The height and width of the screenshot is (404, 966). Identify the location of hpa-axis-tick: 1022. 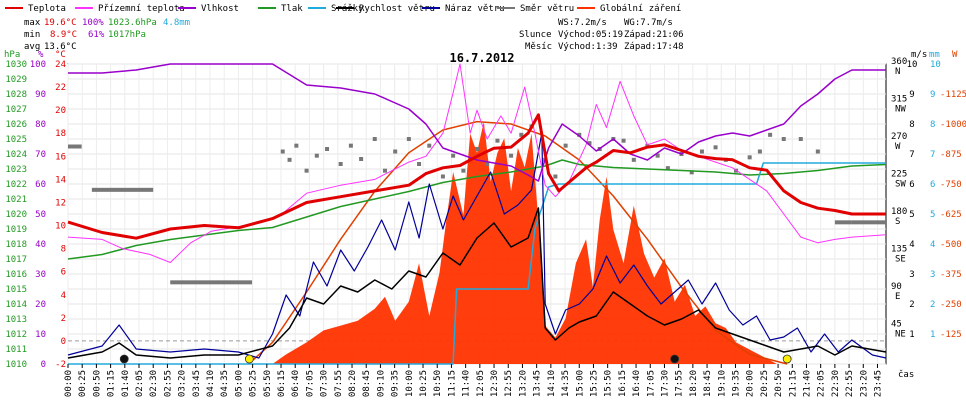
(16, 185).